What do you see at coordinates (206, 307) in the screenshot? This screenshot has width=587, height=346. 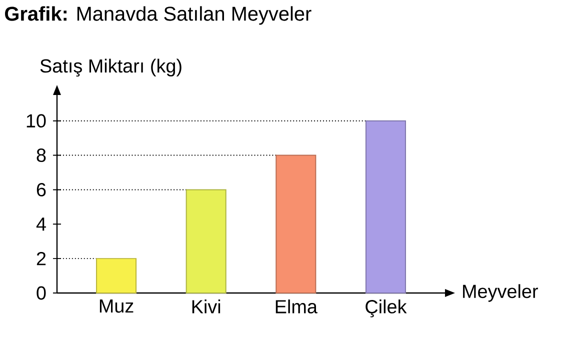 I see `x-tick-label: Kivi` at bounding box center [206, 307].